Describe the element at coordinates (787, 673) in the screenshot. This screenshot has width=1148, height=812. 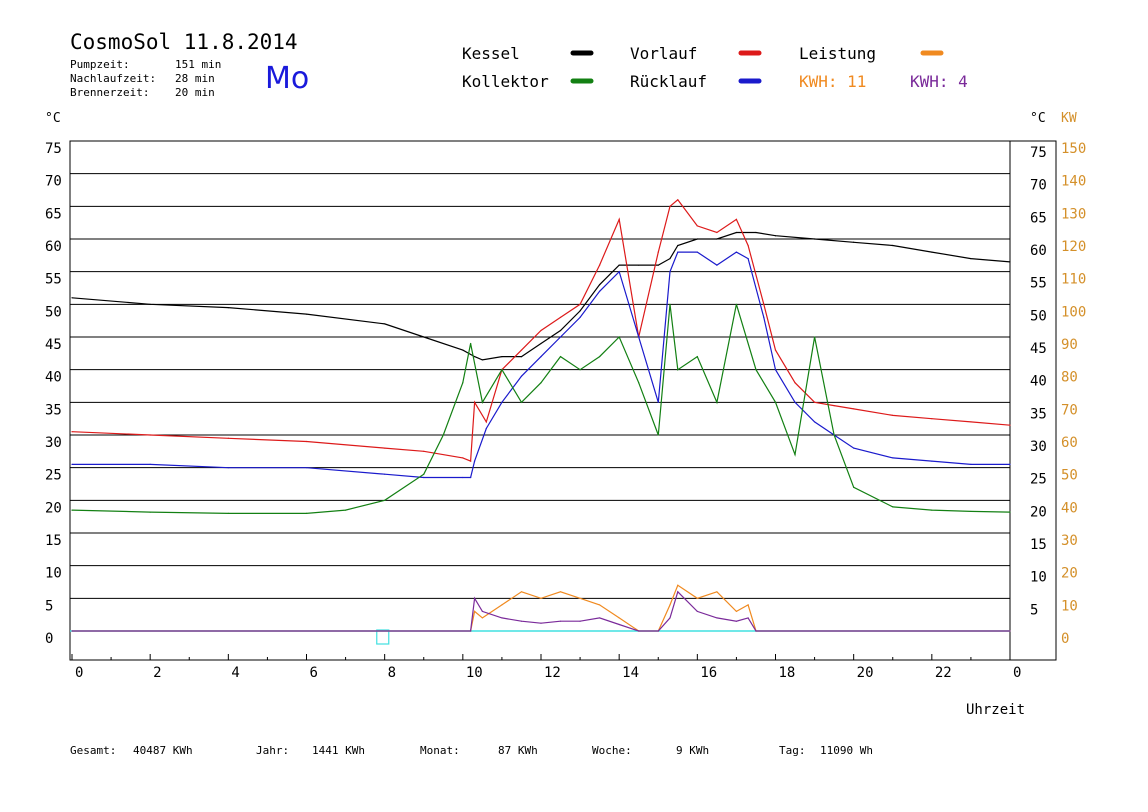
I see `x-tick-label: 18` at that location.